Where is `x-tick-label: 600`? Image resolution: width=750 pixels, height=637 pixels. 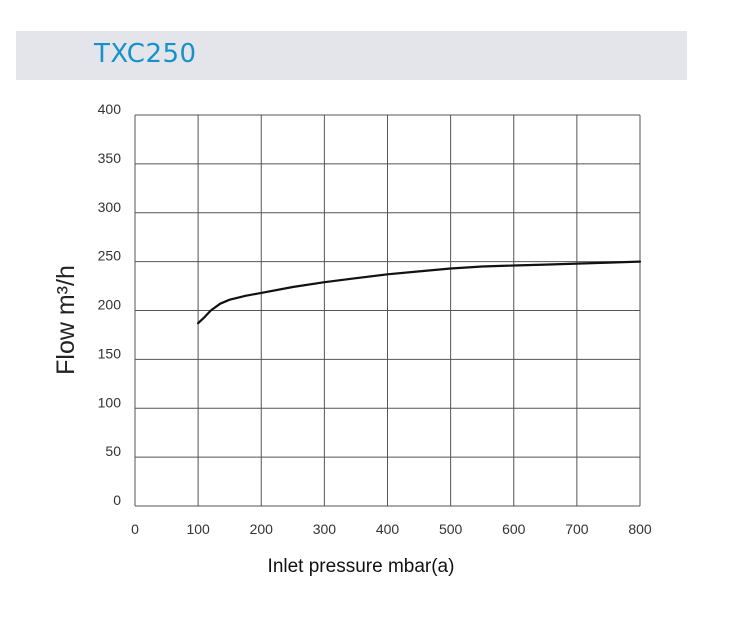
x-tick-label: 600 is located at coordinates (514, 529).